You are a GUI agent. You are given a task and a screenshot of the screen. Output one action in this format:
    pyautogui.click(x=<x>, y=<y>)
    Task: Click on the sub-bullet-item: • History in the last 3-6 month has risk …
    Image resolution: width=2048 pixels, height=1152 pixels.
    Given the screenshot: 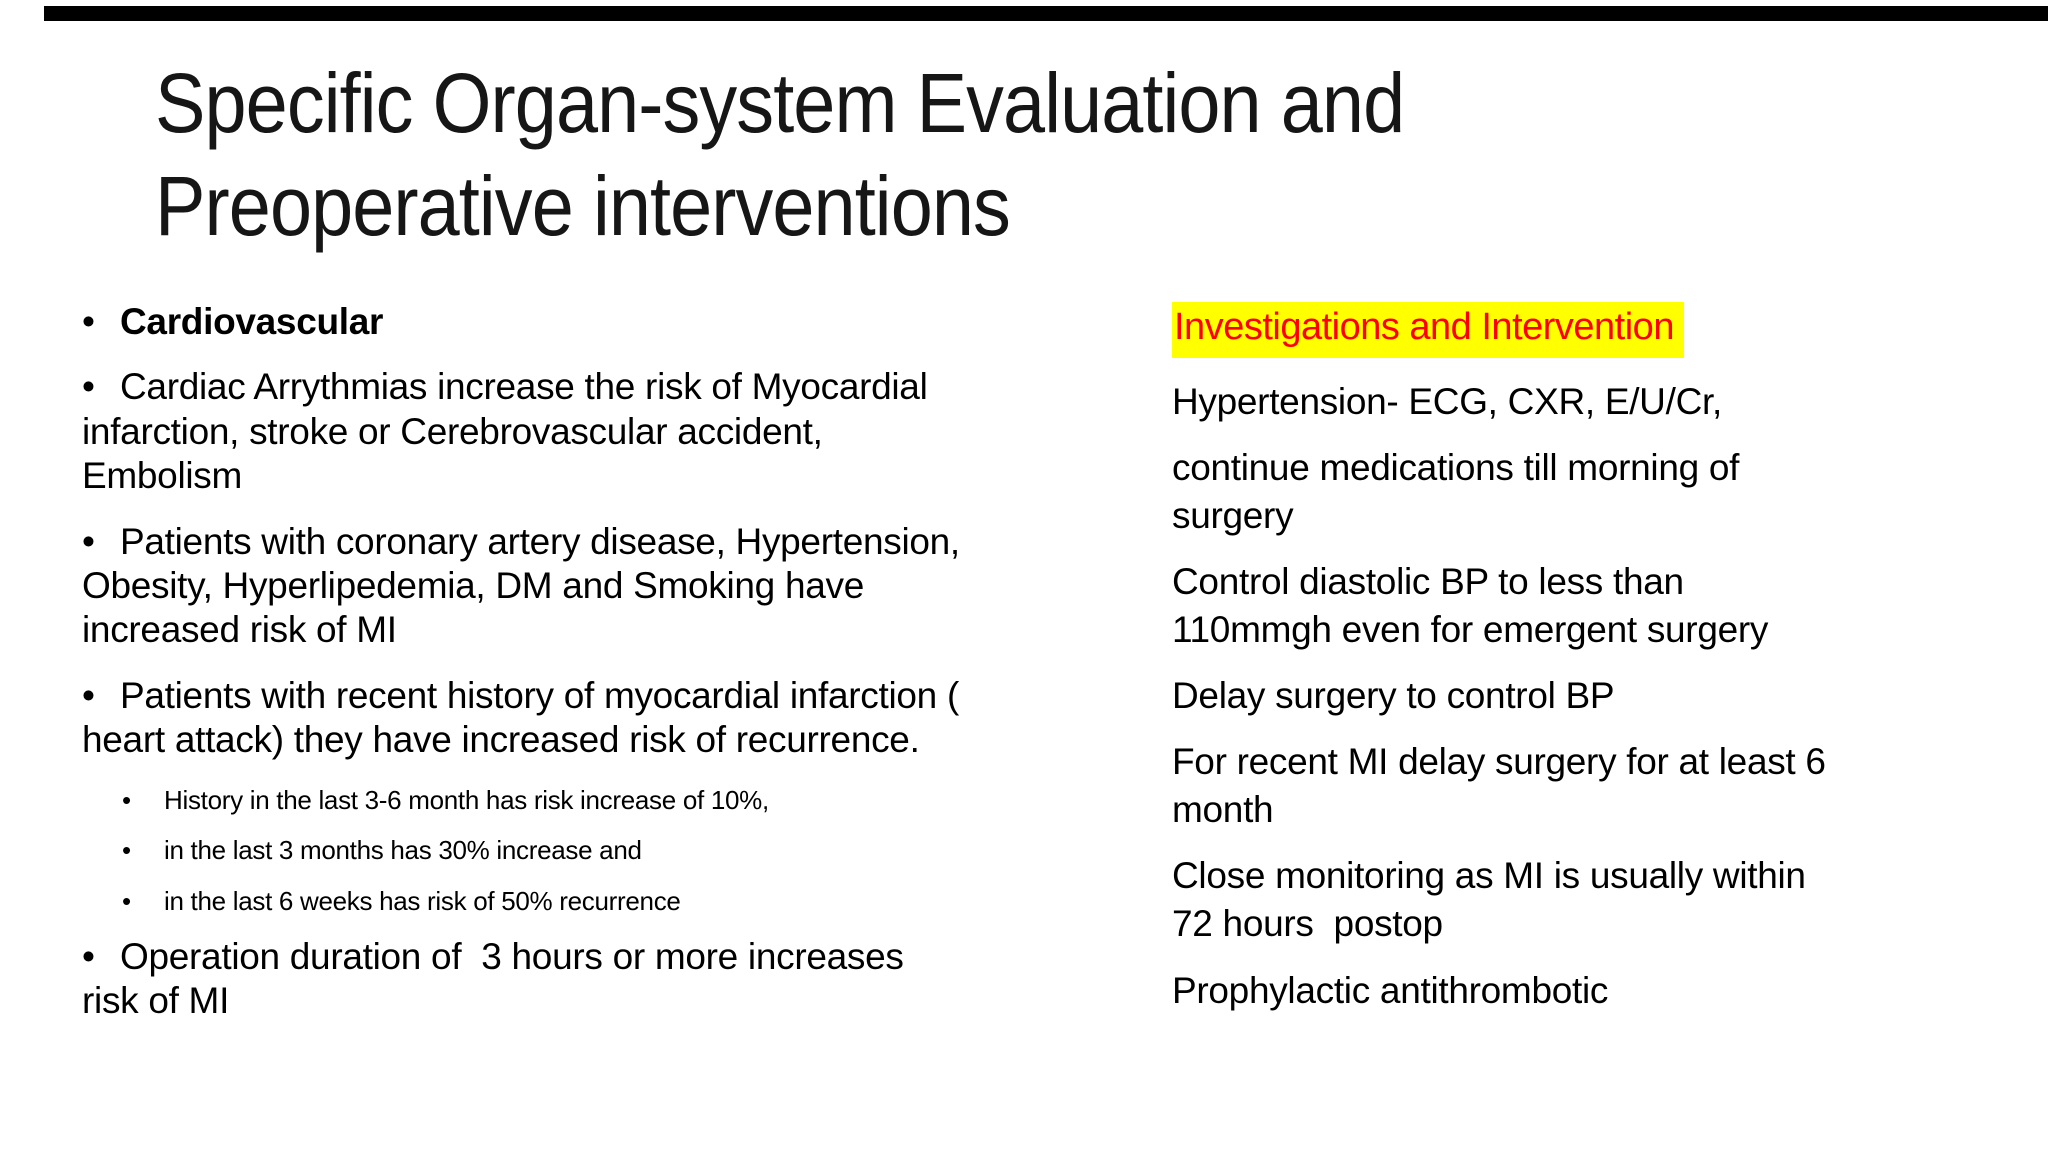 What is the action you would take?
    pyautogui.click(x=622, y=800)
    